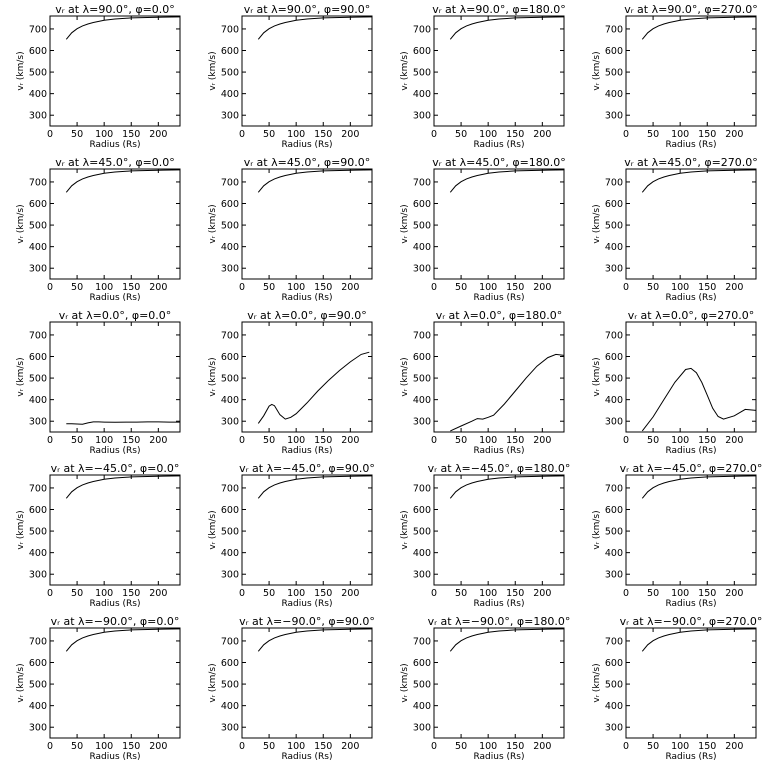 The image size is (768, 768). What do you see at coordinates (499, 621) in the screenshot?
I see `panel-title: vᵣ at λ=−90.0°, φ=180.0°` at bounding box center [499, 621].